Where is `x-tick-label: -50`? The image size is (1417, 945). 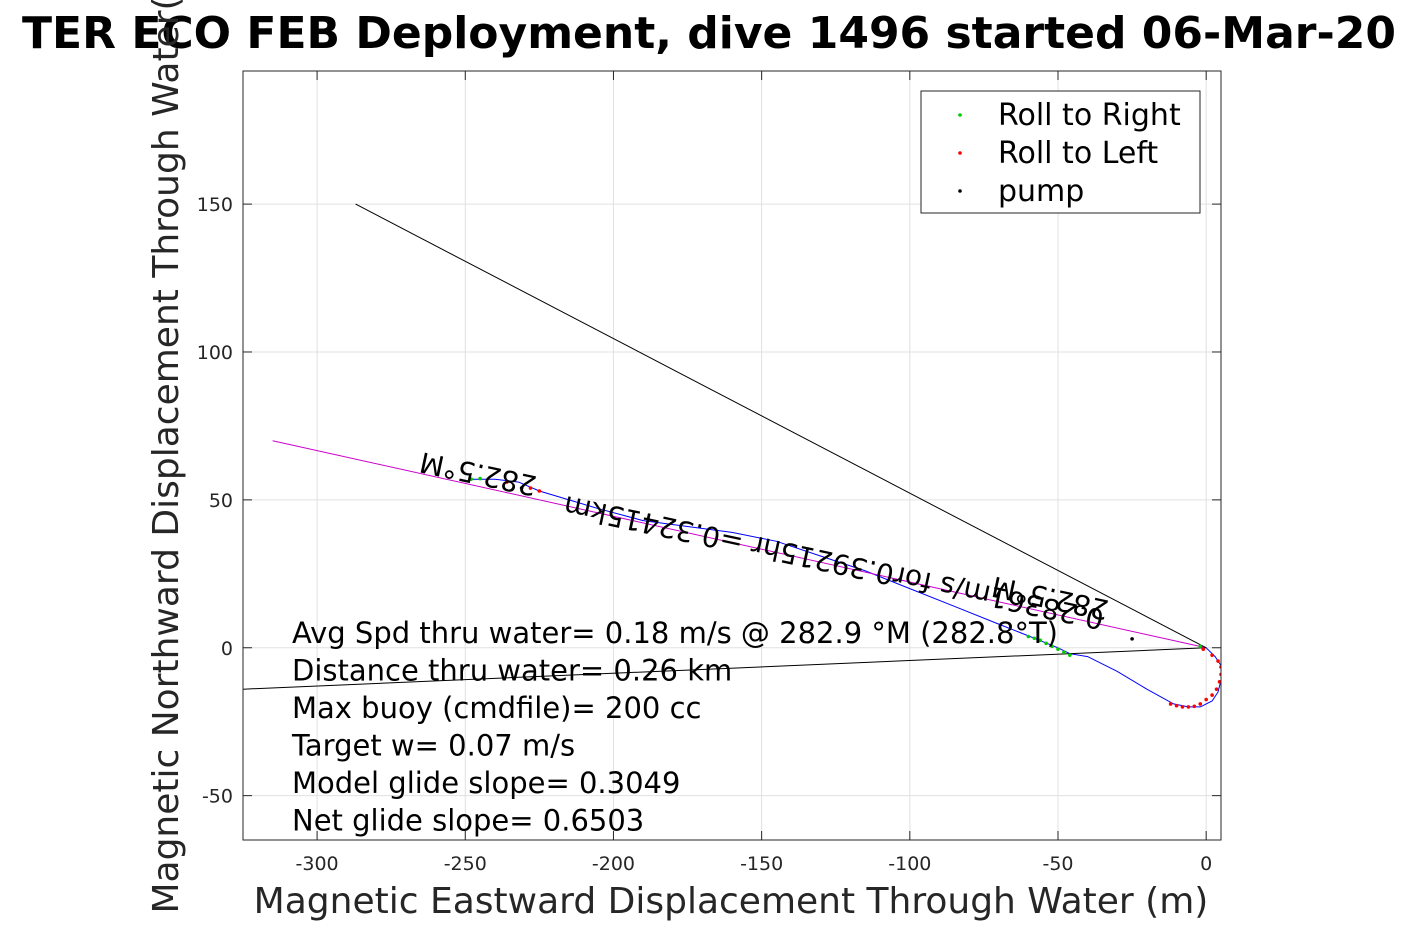
x-tick-label: -50 is located at coordinates (1057, 864).